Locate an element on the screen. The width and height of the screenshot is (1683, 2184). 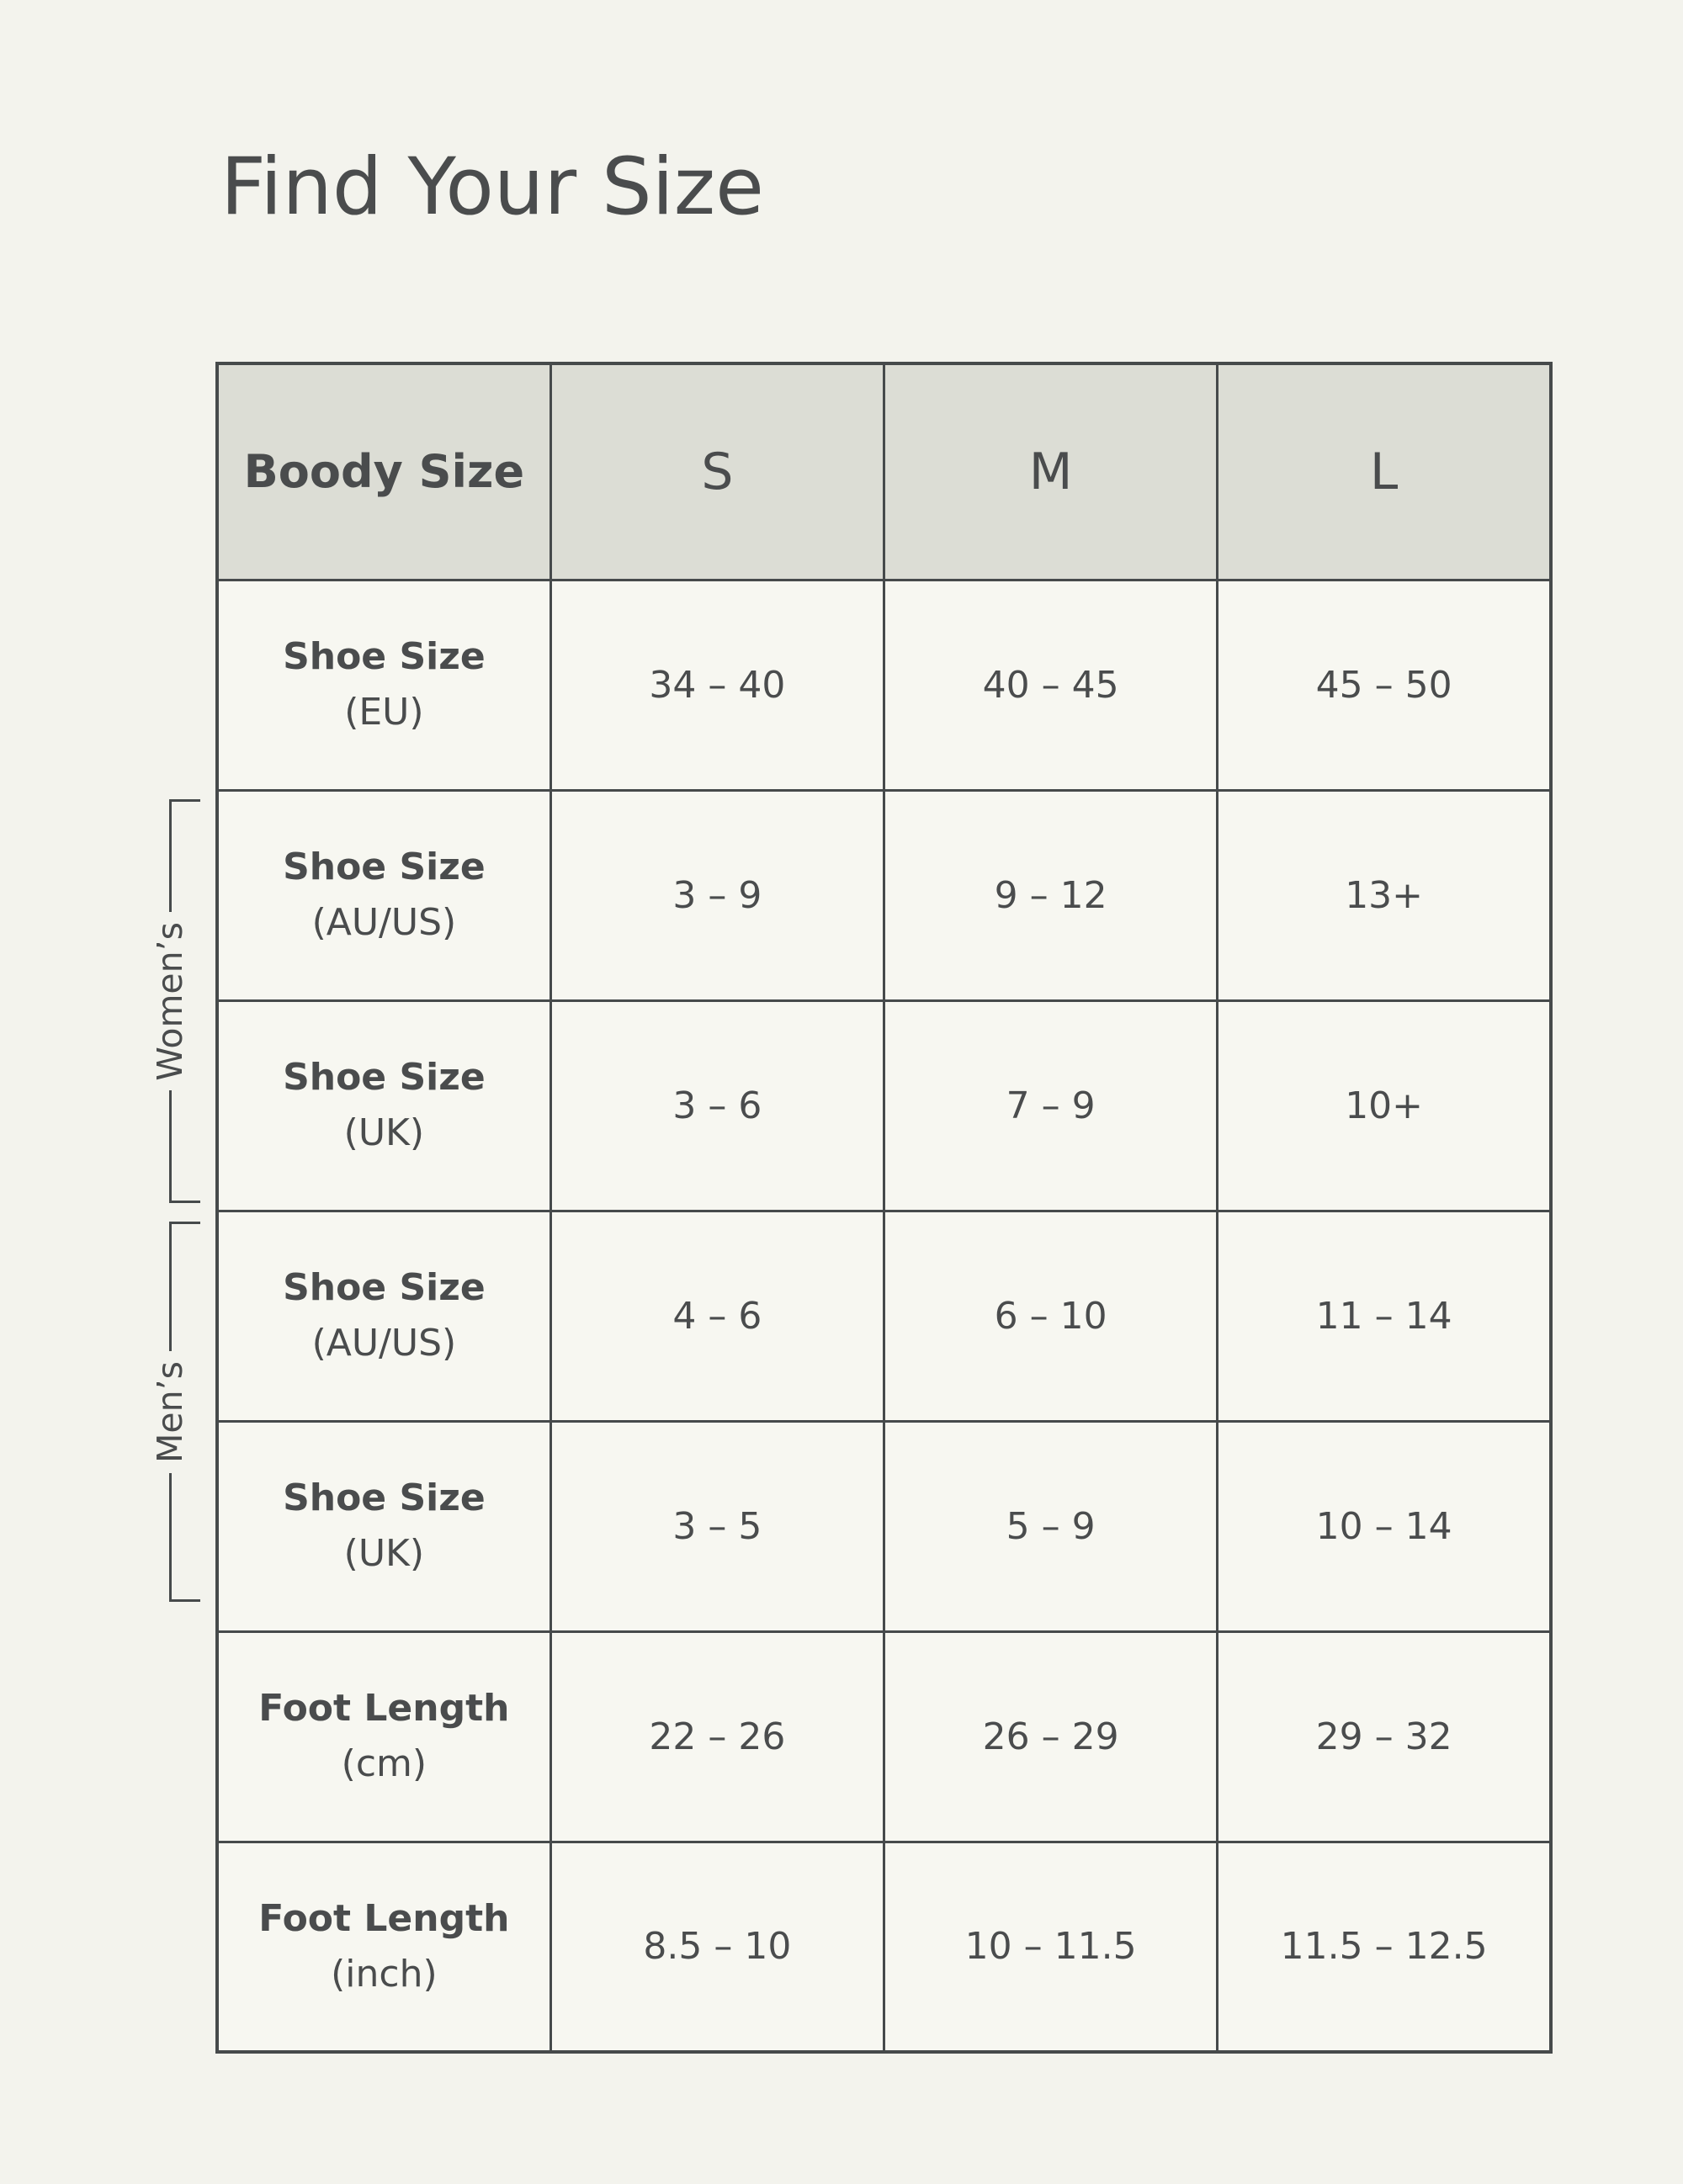
table-row: Shoe Size (EU) 34 – 40 40 – 45 45 – 50 is located at coordinates (884, 685).